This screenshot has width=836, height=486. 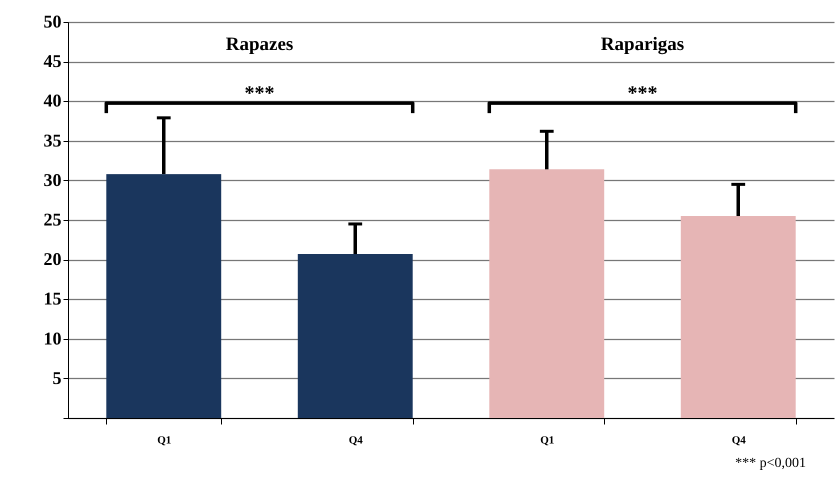 I want to click on y-tick-label: 50, so click(x=53, y=22).